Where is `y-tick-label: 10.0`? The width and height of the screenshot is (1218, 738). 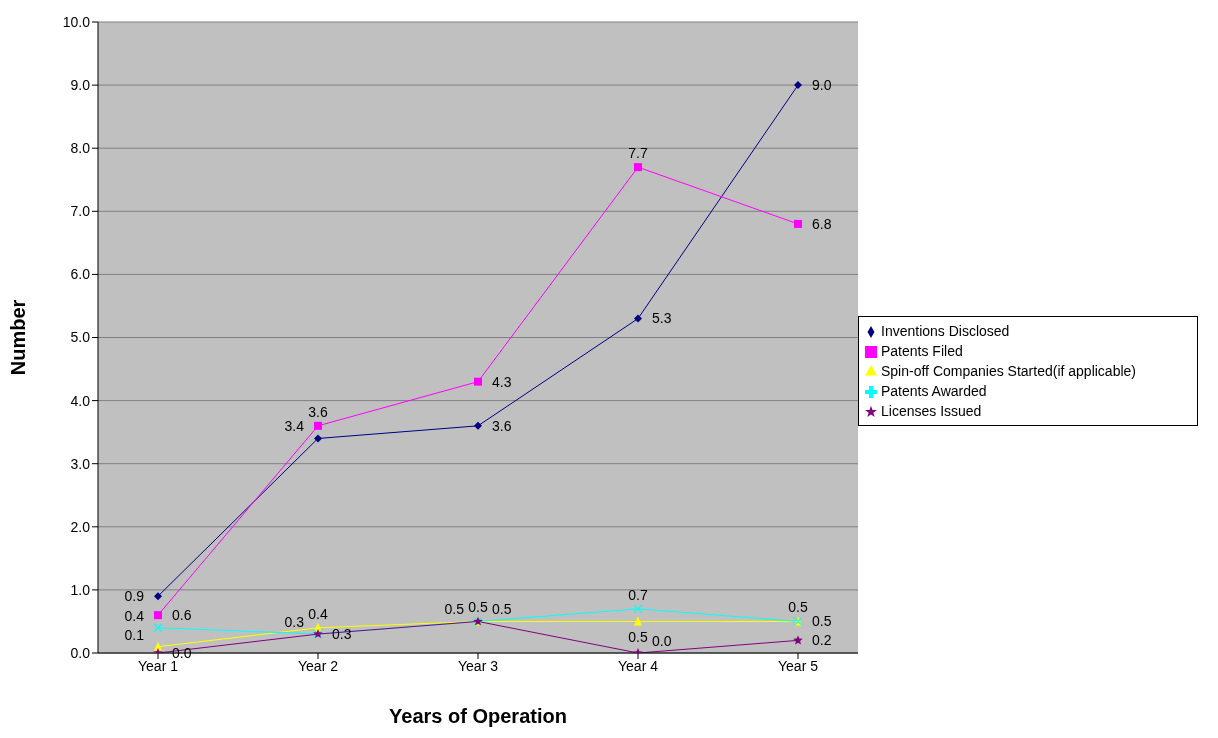
y-tick-label: 10.0 is located at coordinates (76, 21).